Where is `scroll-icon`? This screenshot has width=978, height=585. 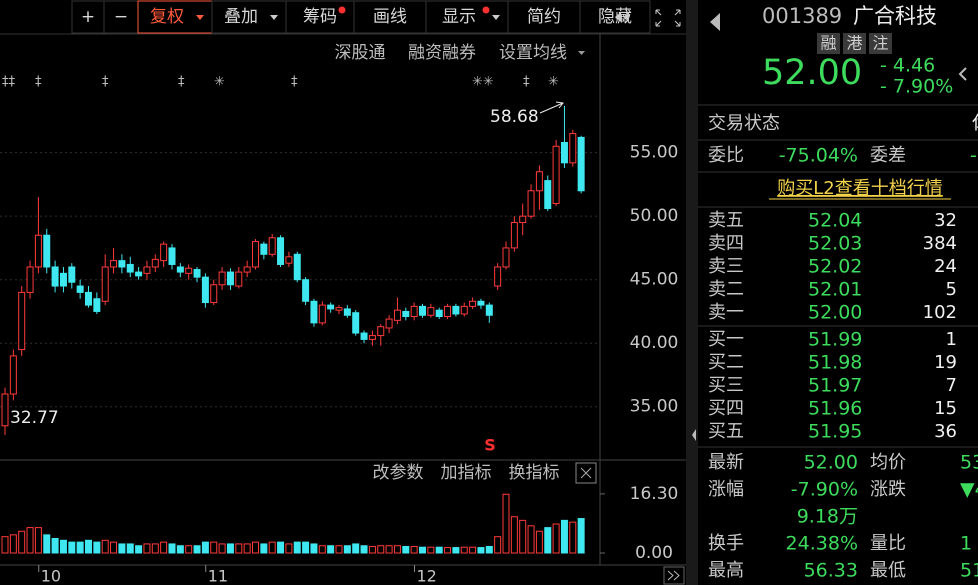
scroll-icon is located at coordinates (673, 575).